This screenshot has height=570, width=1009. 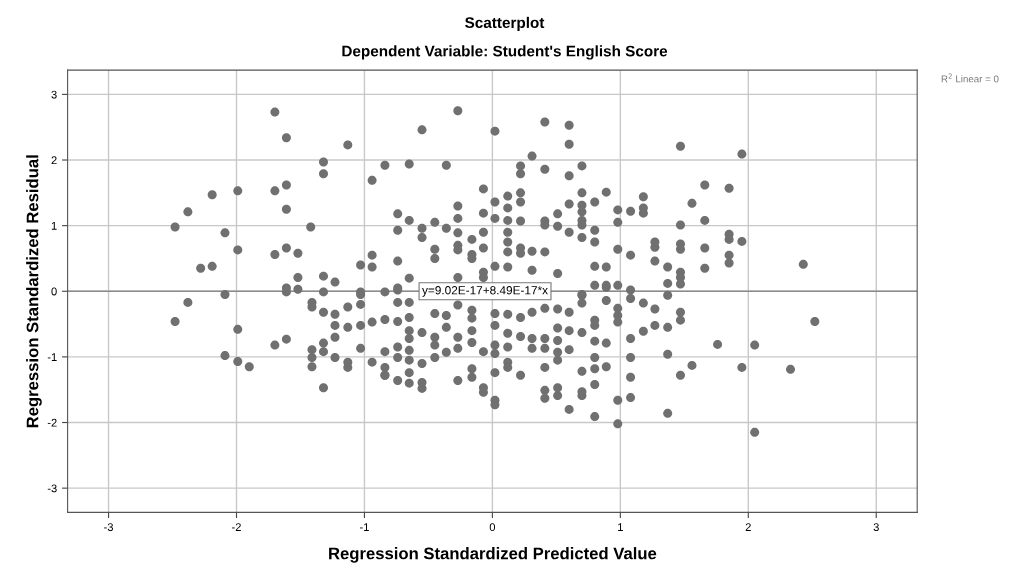 What do you see at coordinates (54, 226) in the screenshot?
I see `y-tick-label: 1` at bounding box center [54, 226].